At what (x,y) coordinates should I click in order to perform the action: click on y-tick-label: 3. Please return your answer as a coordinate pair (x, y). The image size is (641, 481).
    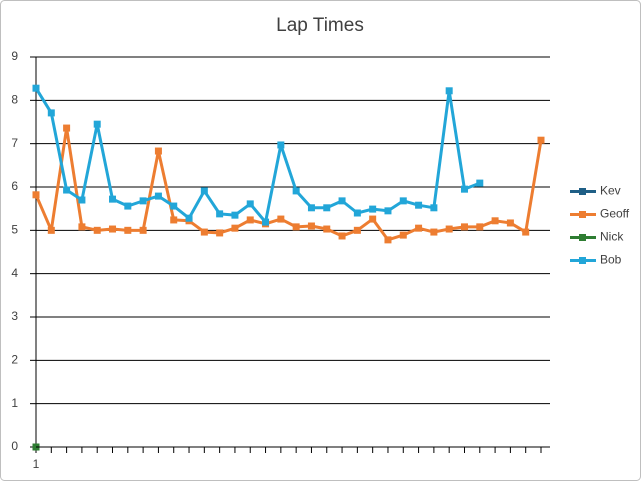
    Looking at the image, I should click on (14, 316).